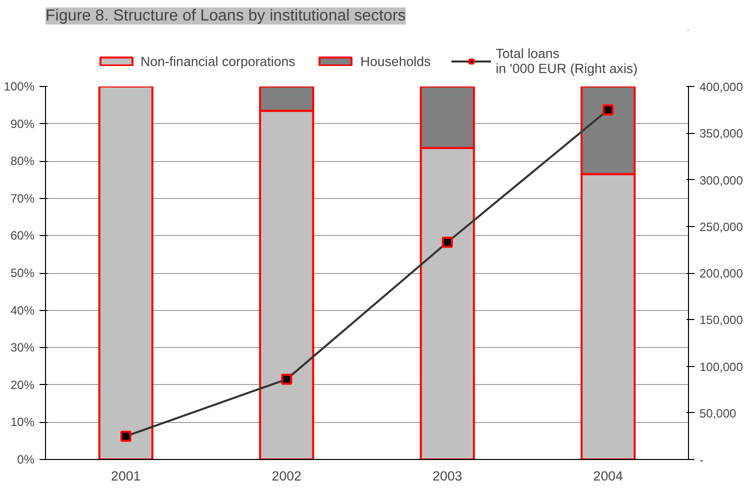 This screenshot has width=749, height=489. Describe the element at coordinates (722, 367) in the screenshot. I see `y2-tick-label: 100,000` at that location.